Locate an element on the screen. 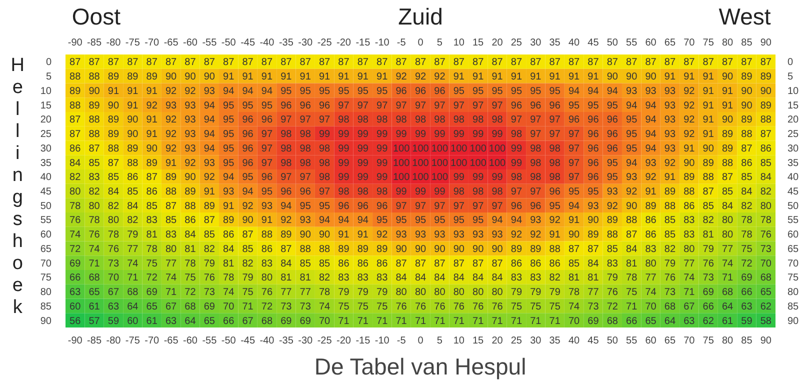 The width and height of the screenshot is (800, 389). x-tick-label: -55 is located at coordinates (210, 341).